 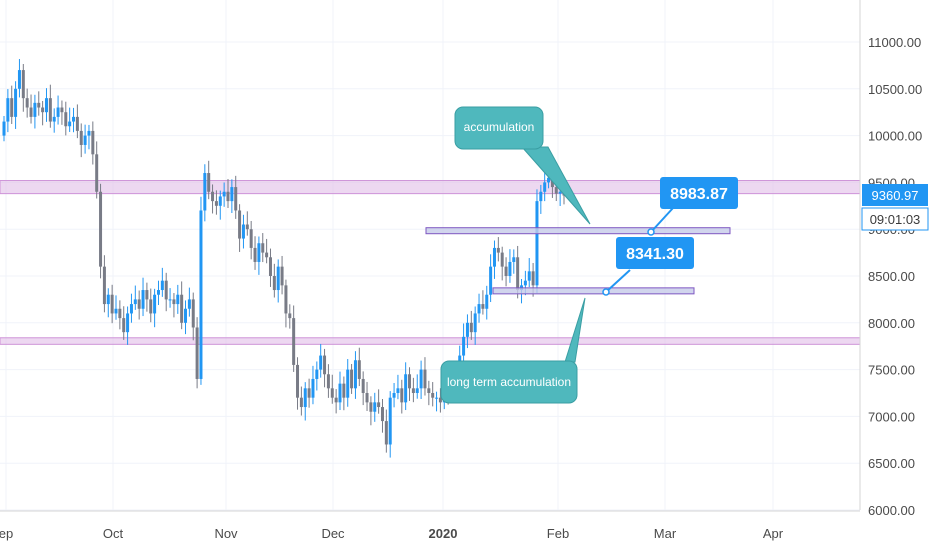 What do you see at coordinates (891, 276) in the screenshot?
I see `price-tick-label: 8500.00` at bounding box center [891, 276].